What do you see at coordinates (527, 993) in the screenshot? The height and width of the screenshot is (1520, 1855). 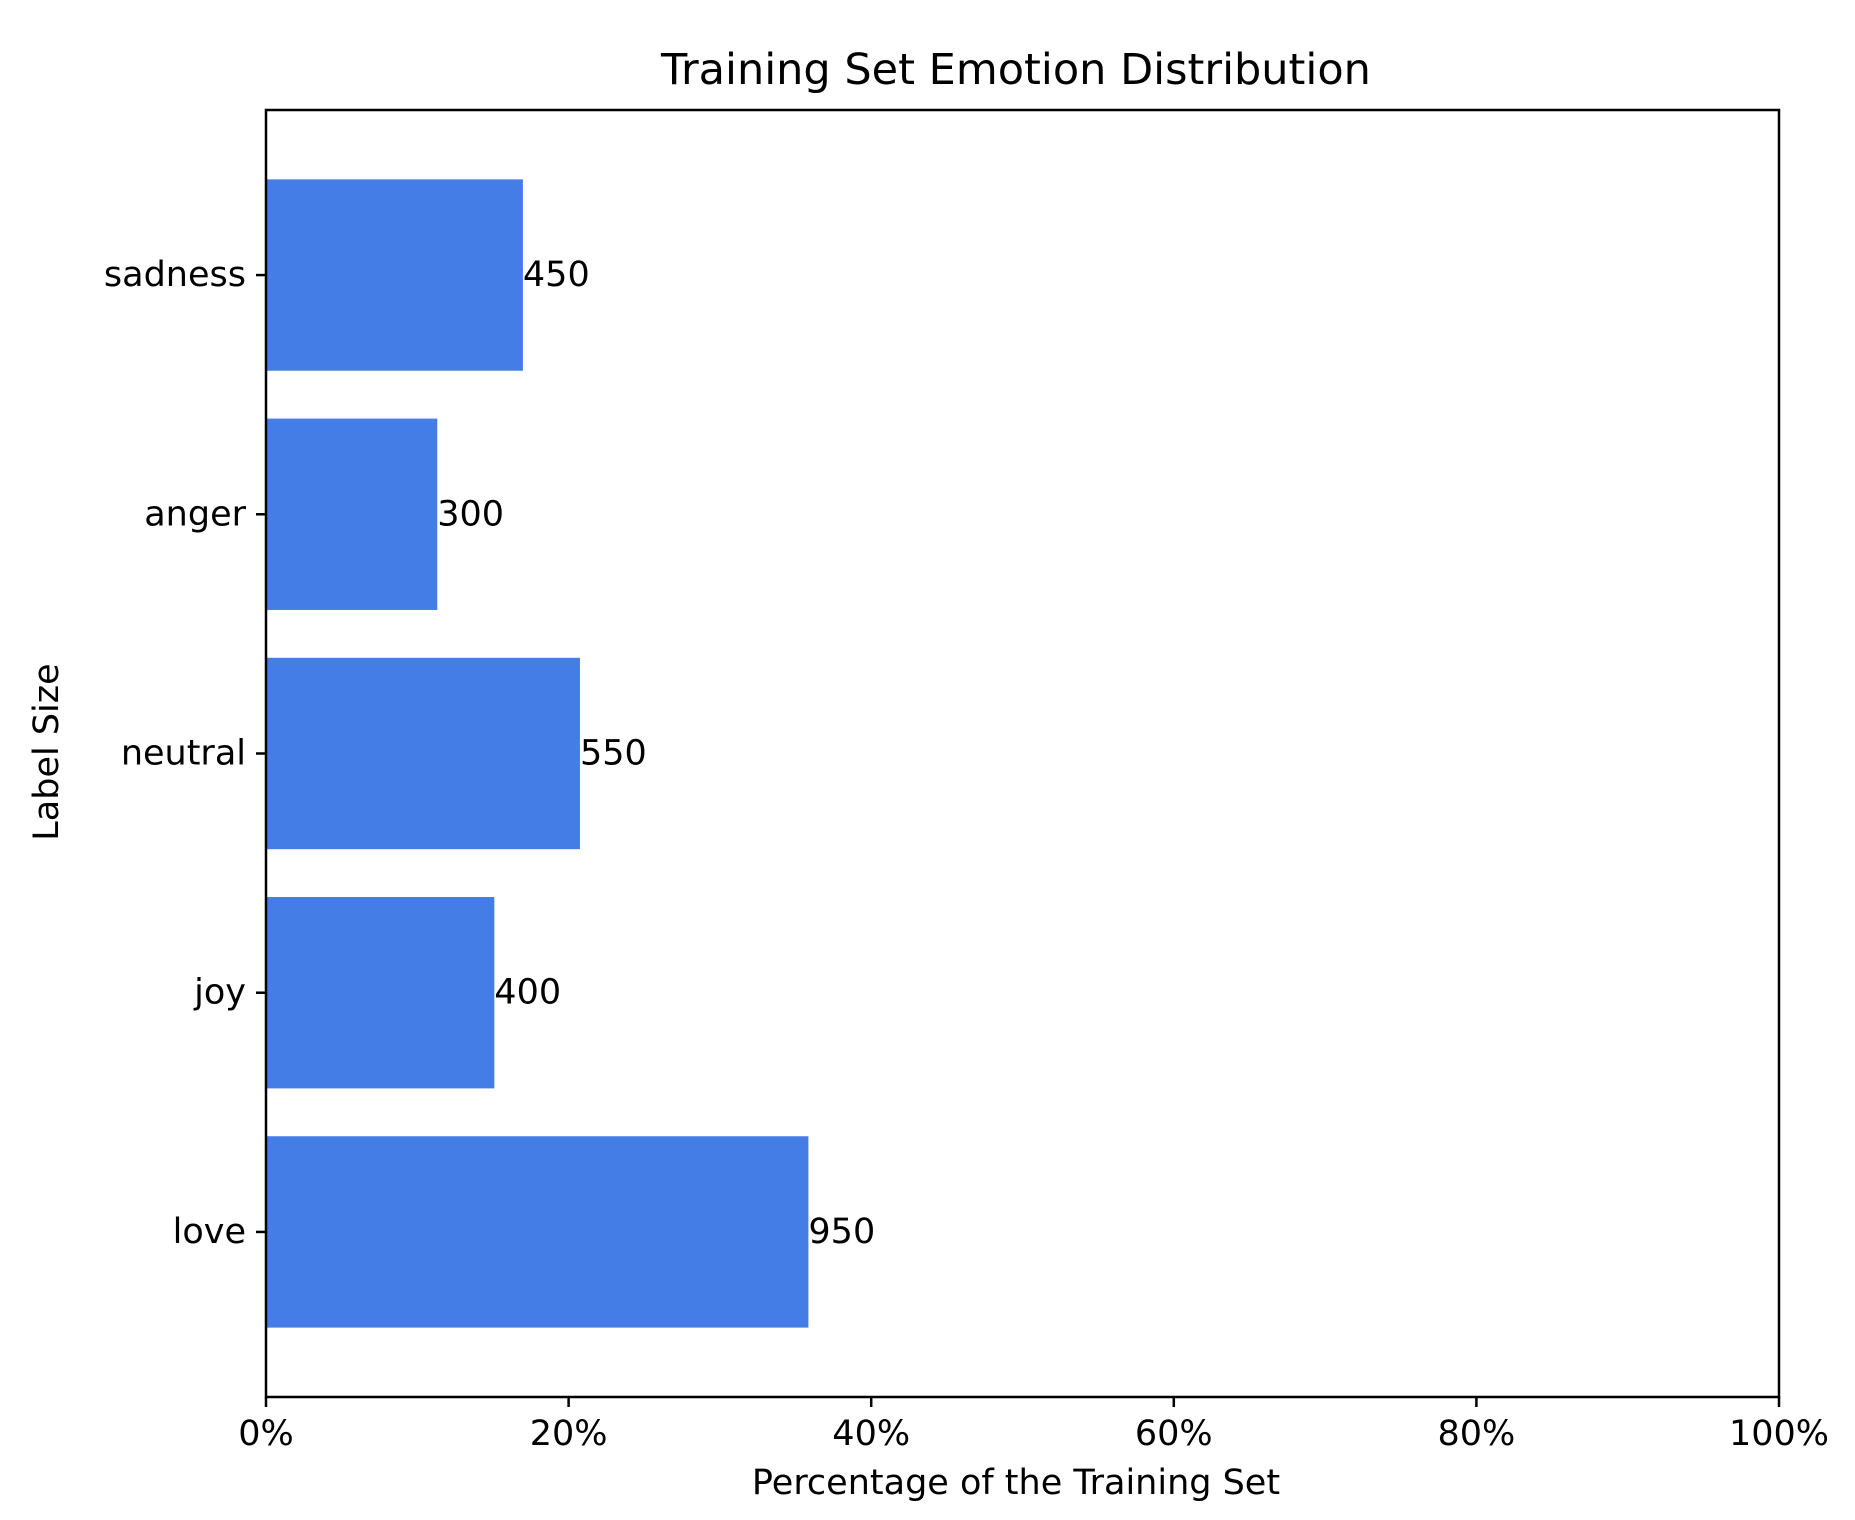 I see `data-label-joy: 400` at bounding box center [527, 993].